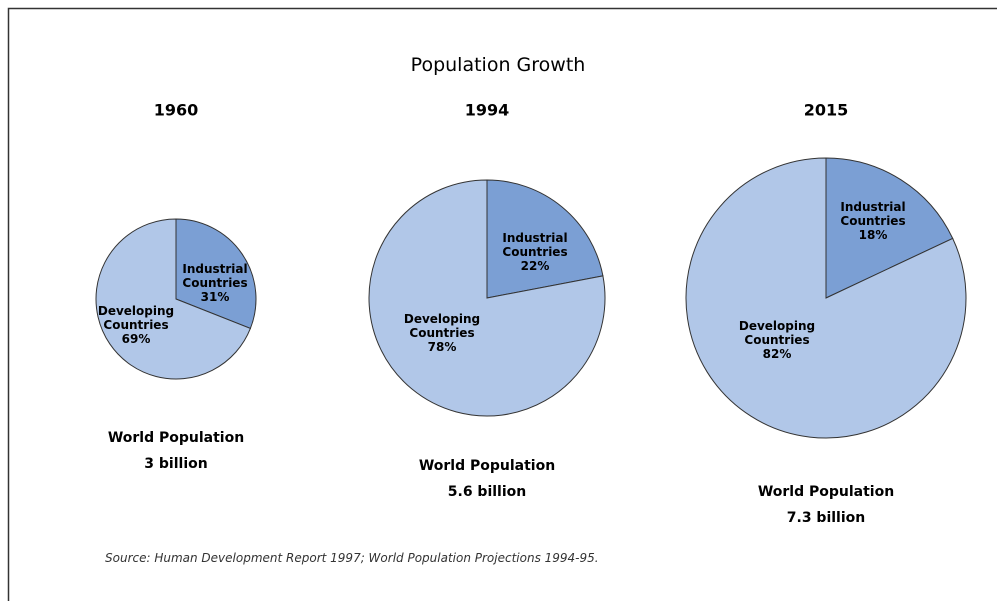  What do you see at coordinates (487, 492) in the screenshot?
I see `caption-line: 5.6 billion` at bounding box center [487, 492].